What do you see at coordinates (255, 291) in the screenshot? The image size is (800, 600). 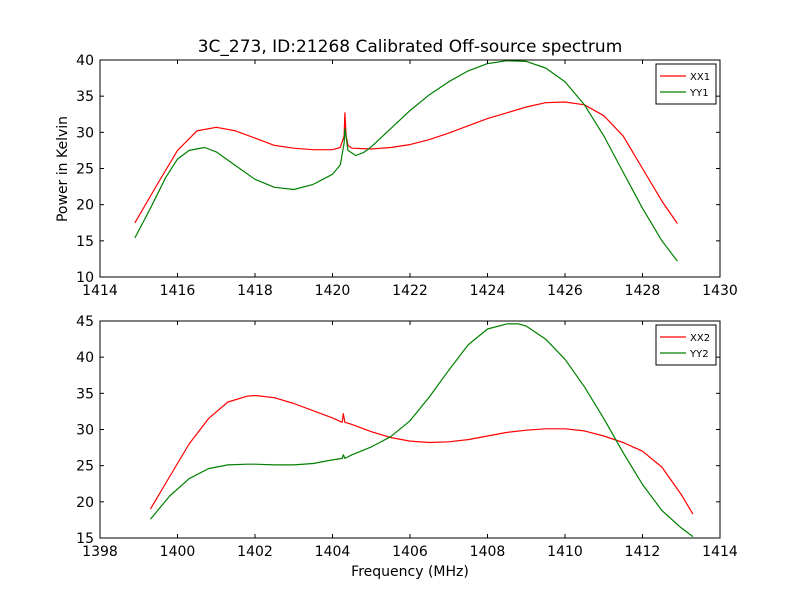 I see `x-tick-label: 1418` at bounding box center [255, 291].